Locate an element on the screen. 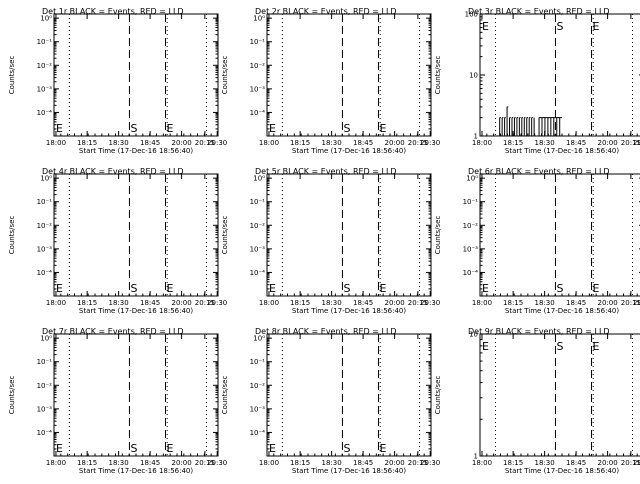 The image size is (640, 484). y-tick-label: 10 is located at coordinates (473, 335).